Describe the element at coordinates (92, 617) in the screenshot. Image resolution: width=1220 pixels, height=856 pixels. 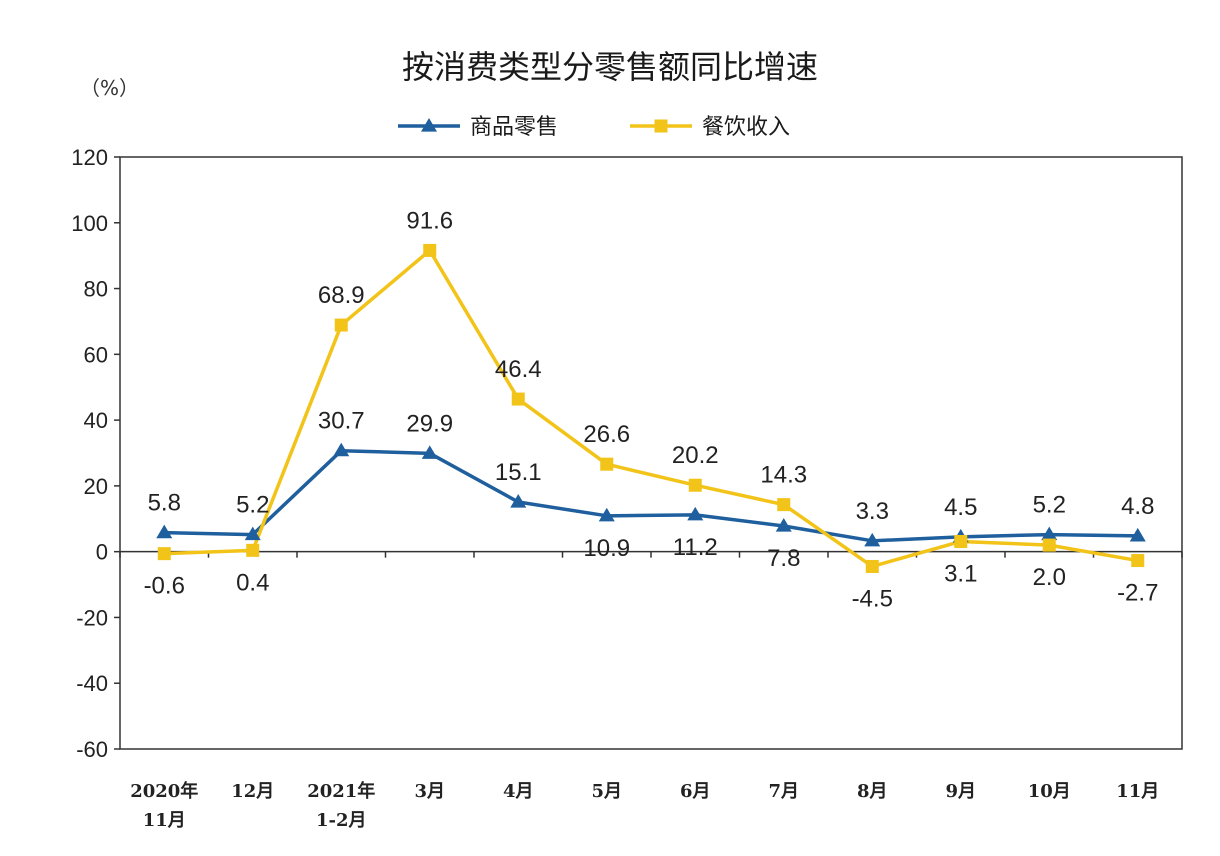
I see `y-tick-label: -20` at that location.